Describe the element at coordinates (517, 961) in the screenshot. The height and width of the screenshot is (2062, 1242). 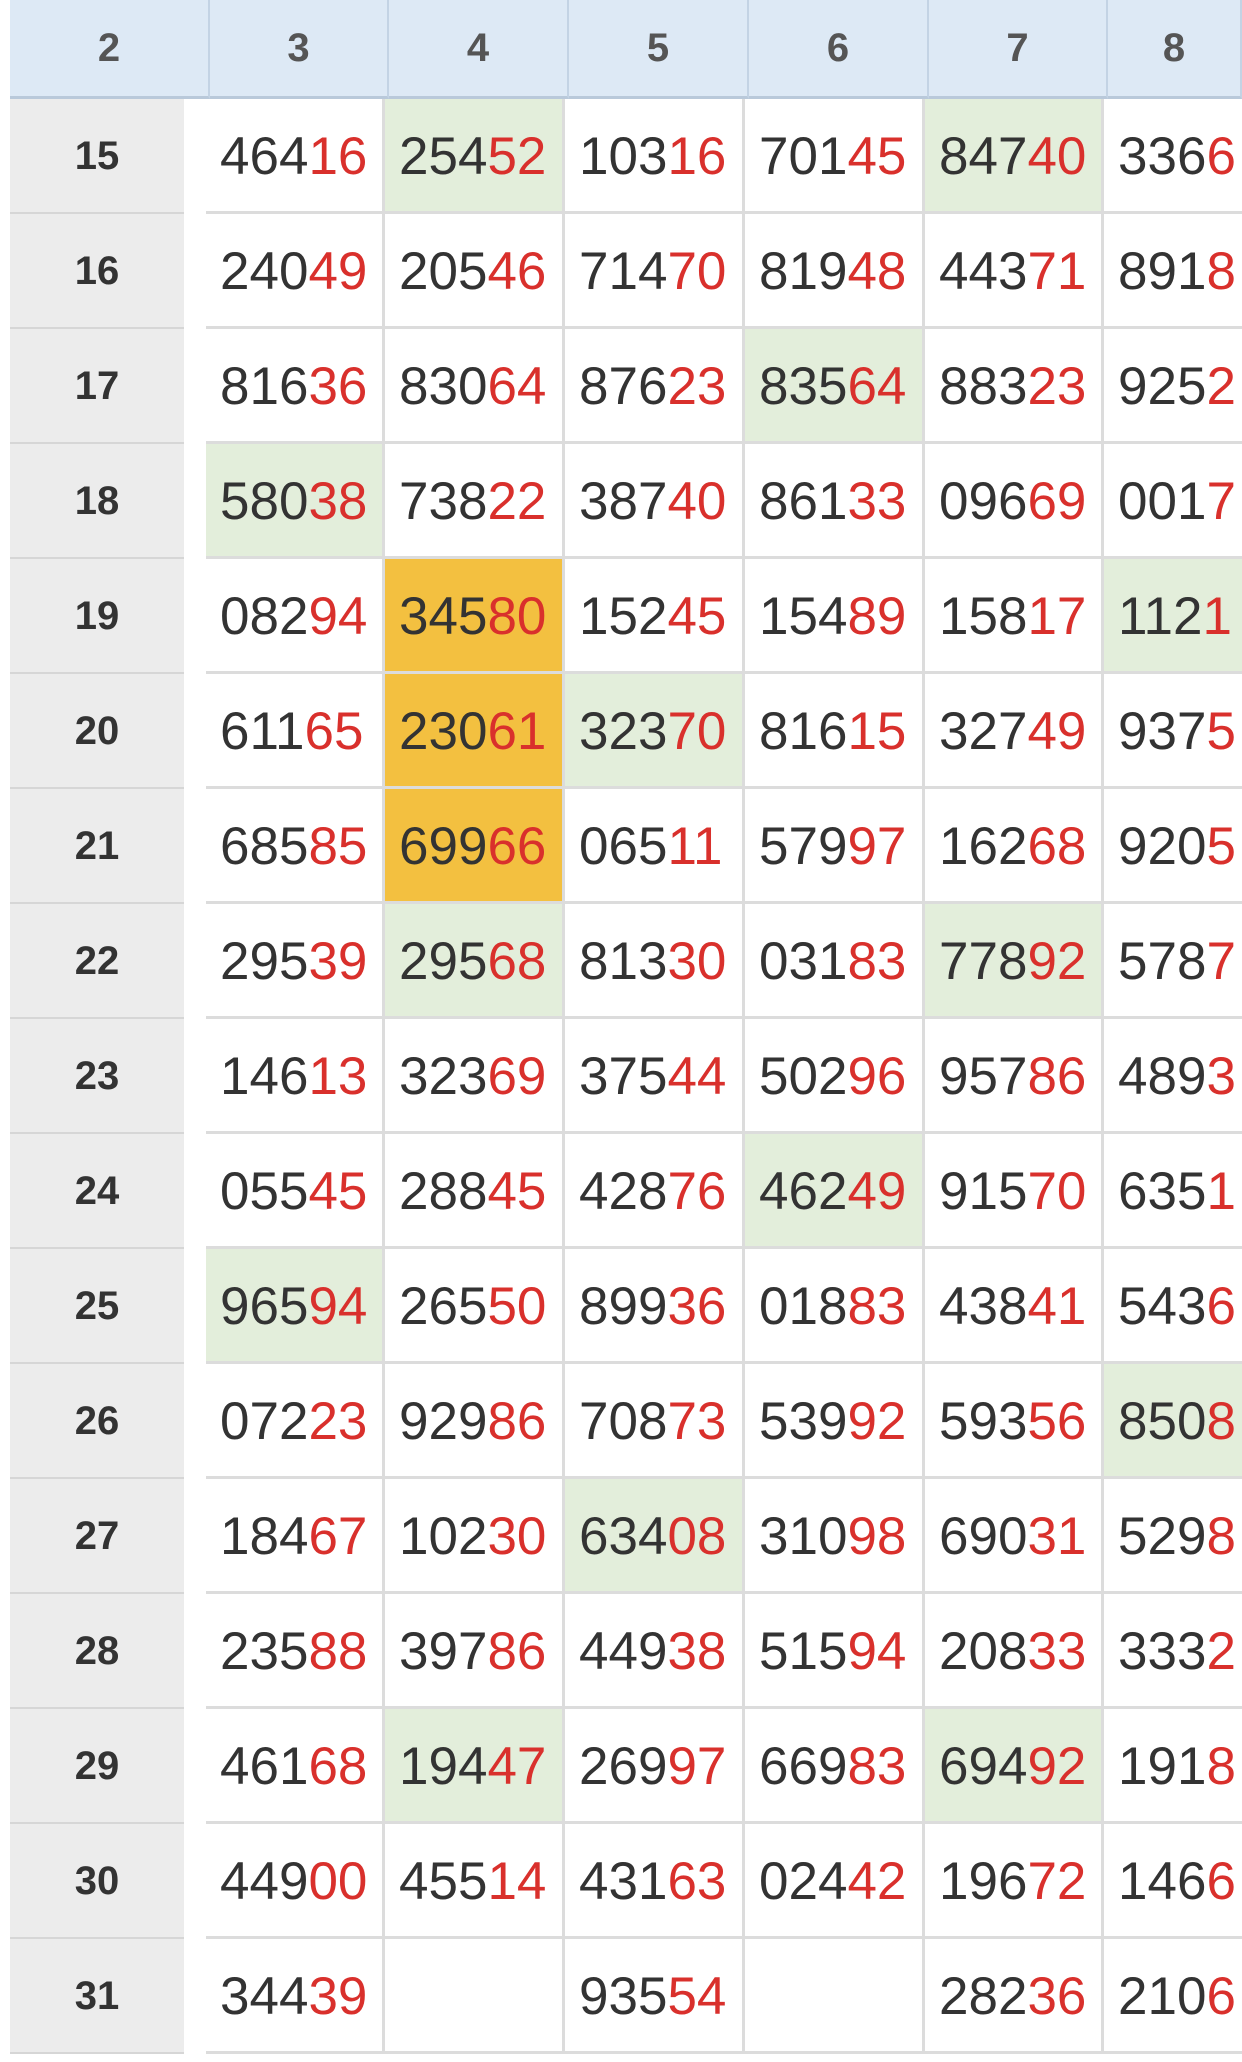
I see `red-digits: 68` at that location.